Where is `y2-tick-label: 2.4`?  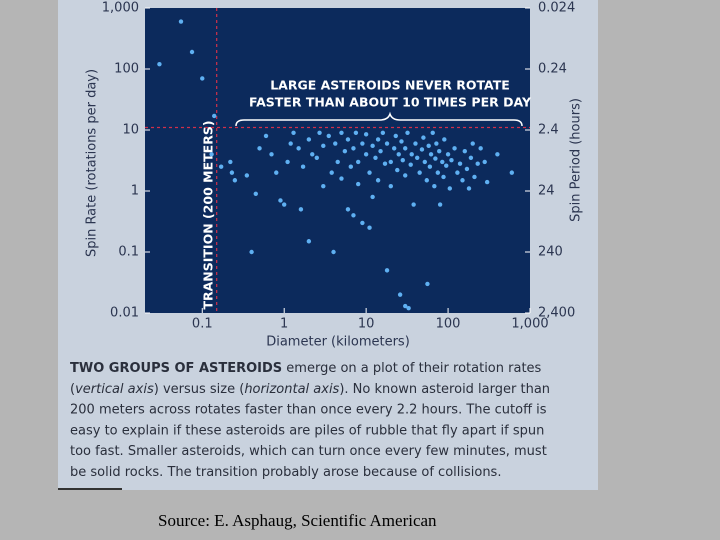
y2-tick-label: 2.4 is located at coordinates (548, 130).